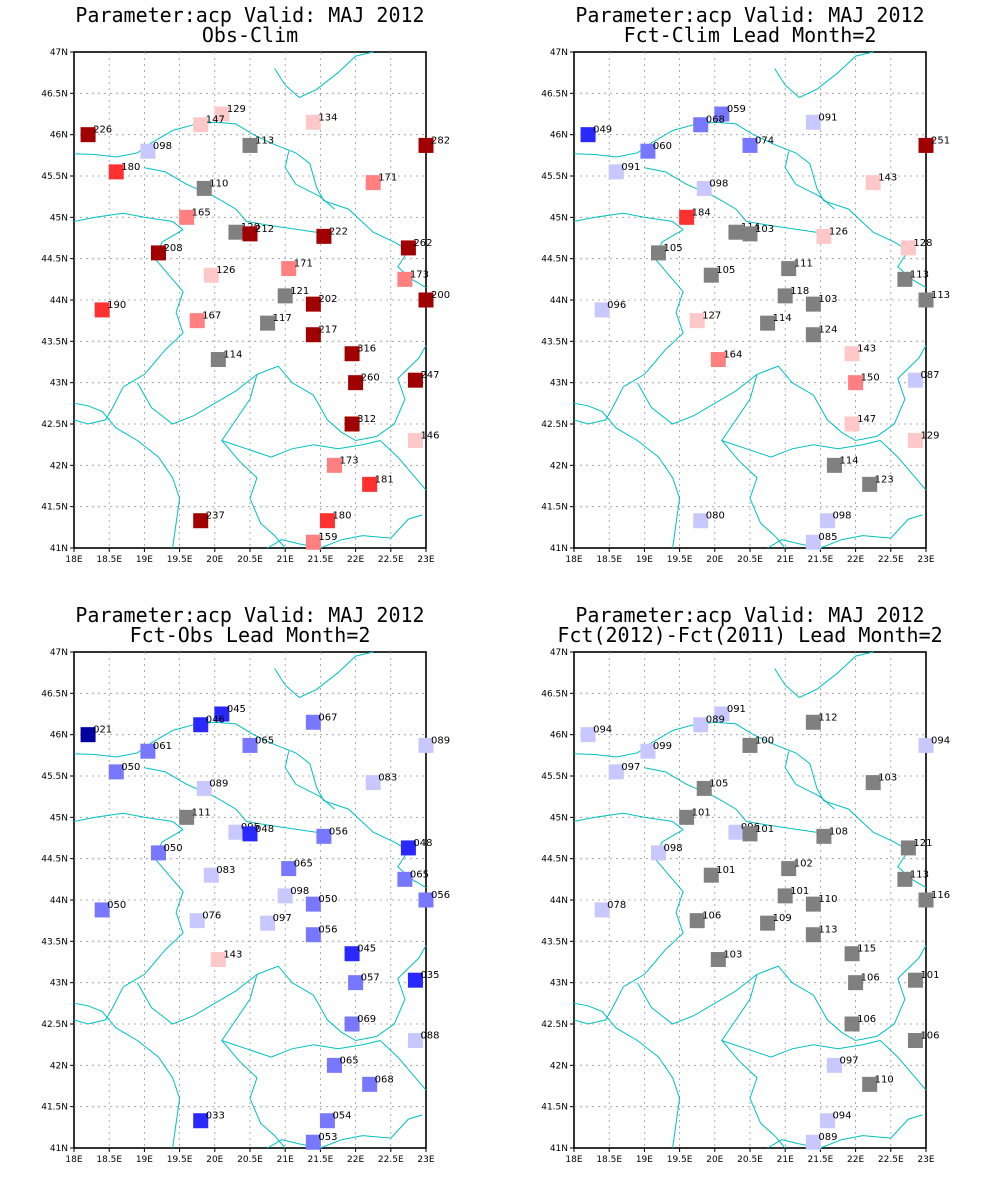  Describe the element at coordinates (59, 984) in the screenshot. I see `y-tick-label: 43N` at that location.